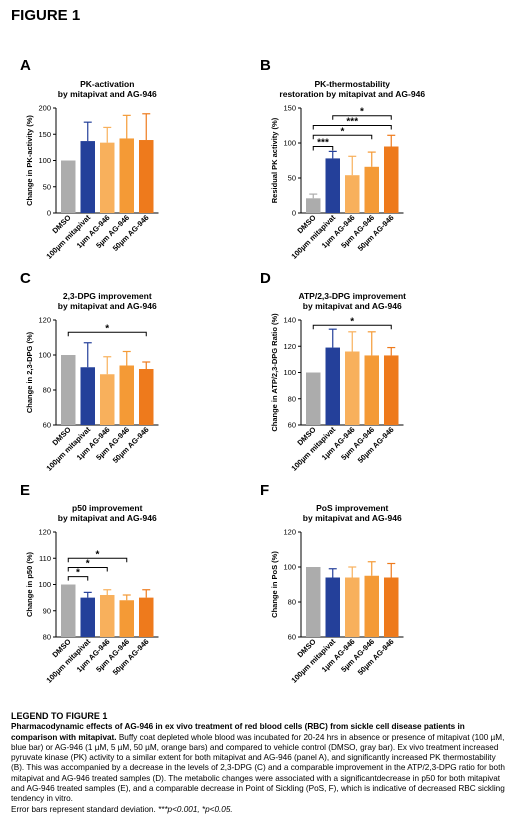 The image size is (520, 836). I want to click on y-tick-label-c-120: 120, so click(44, 320).